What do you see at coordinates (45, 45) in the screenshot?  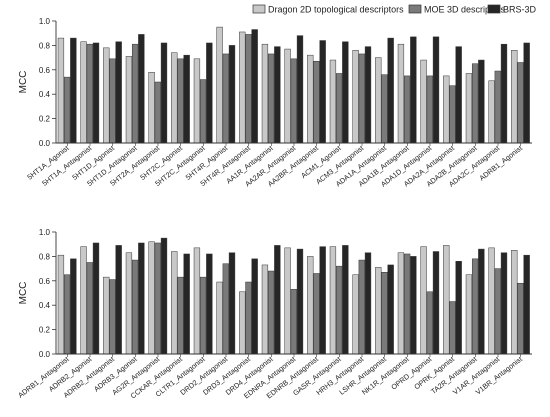 I see `y-tick-label: 0.8` at bounding box center [45, 45].